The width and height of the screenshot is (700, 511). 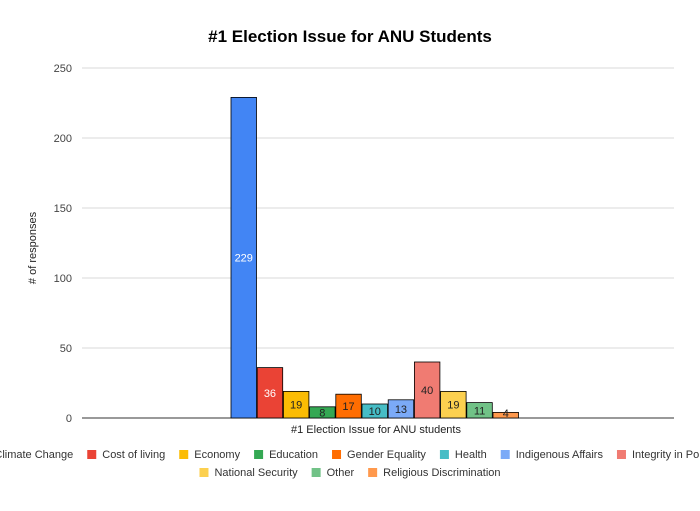 I want to click on legend-label: Cost of living, so click(x=133, y=455).